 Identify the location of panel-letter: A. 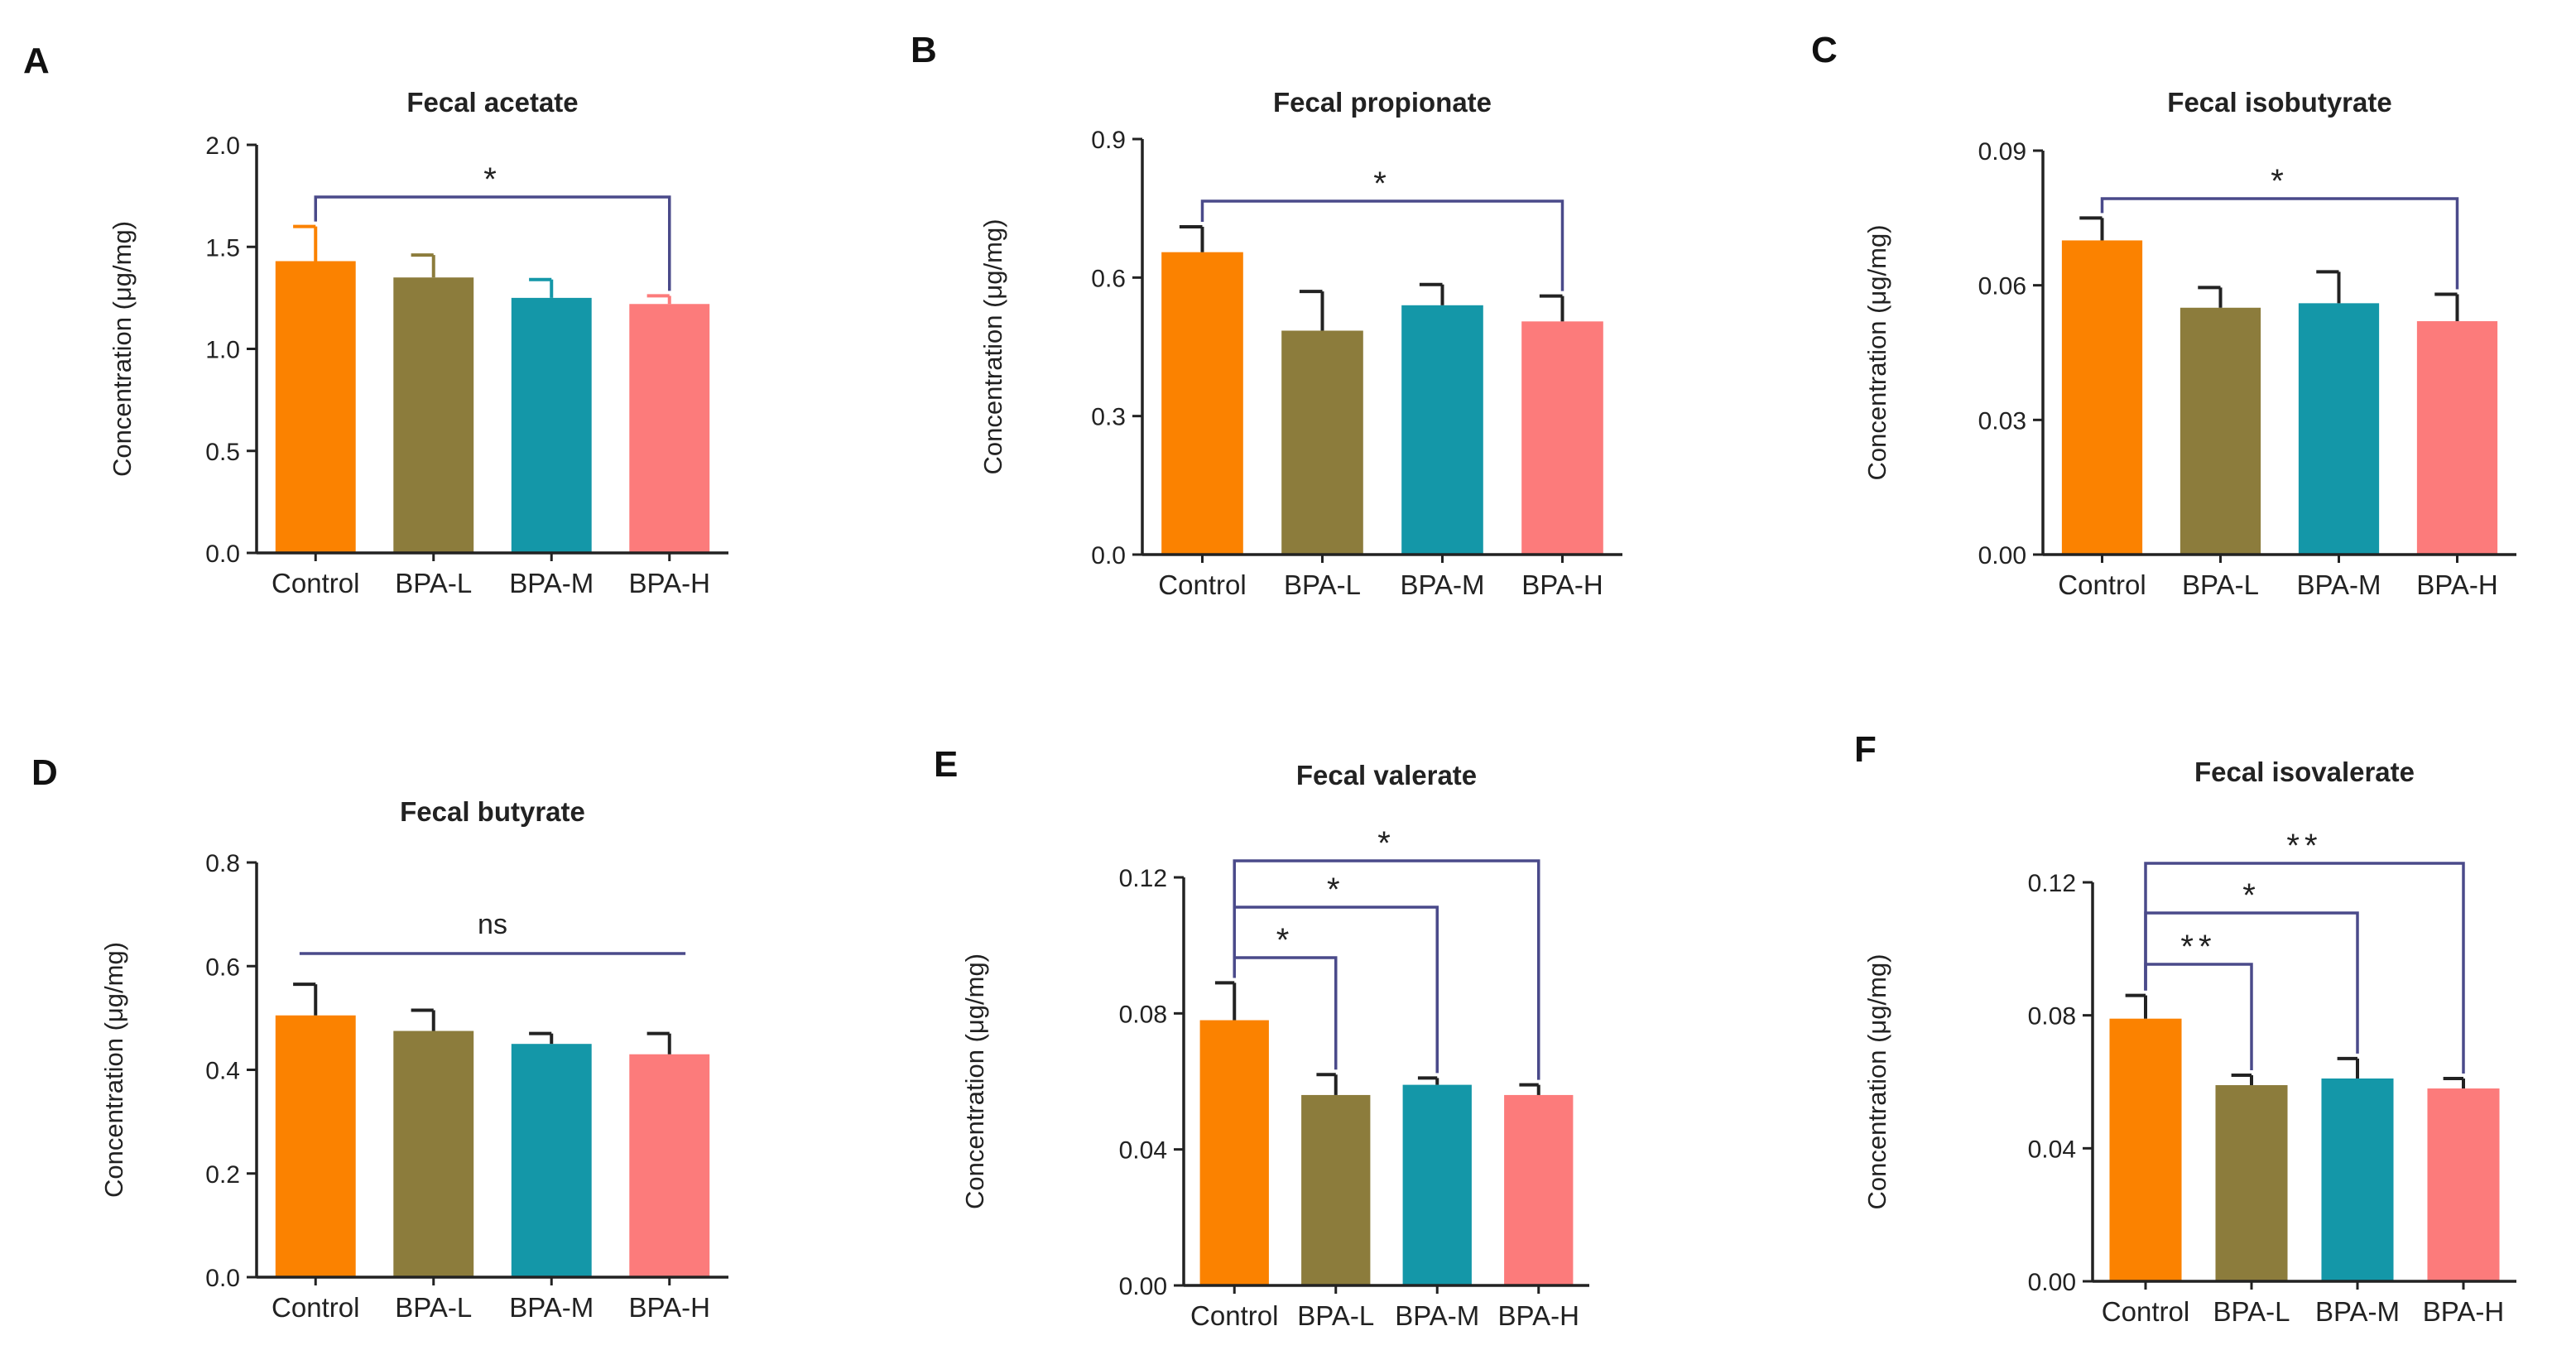
(36, 61).